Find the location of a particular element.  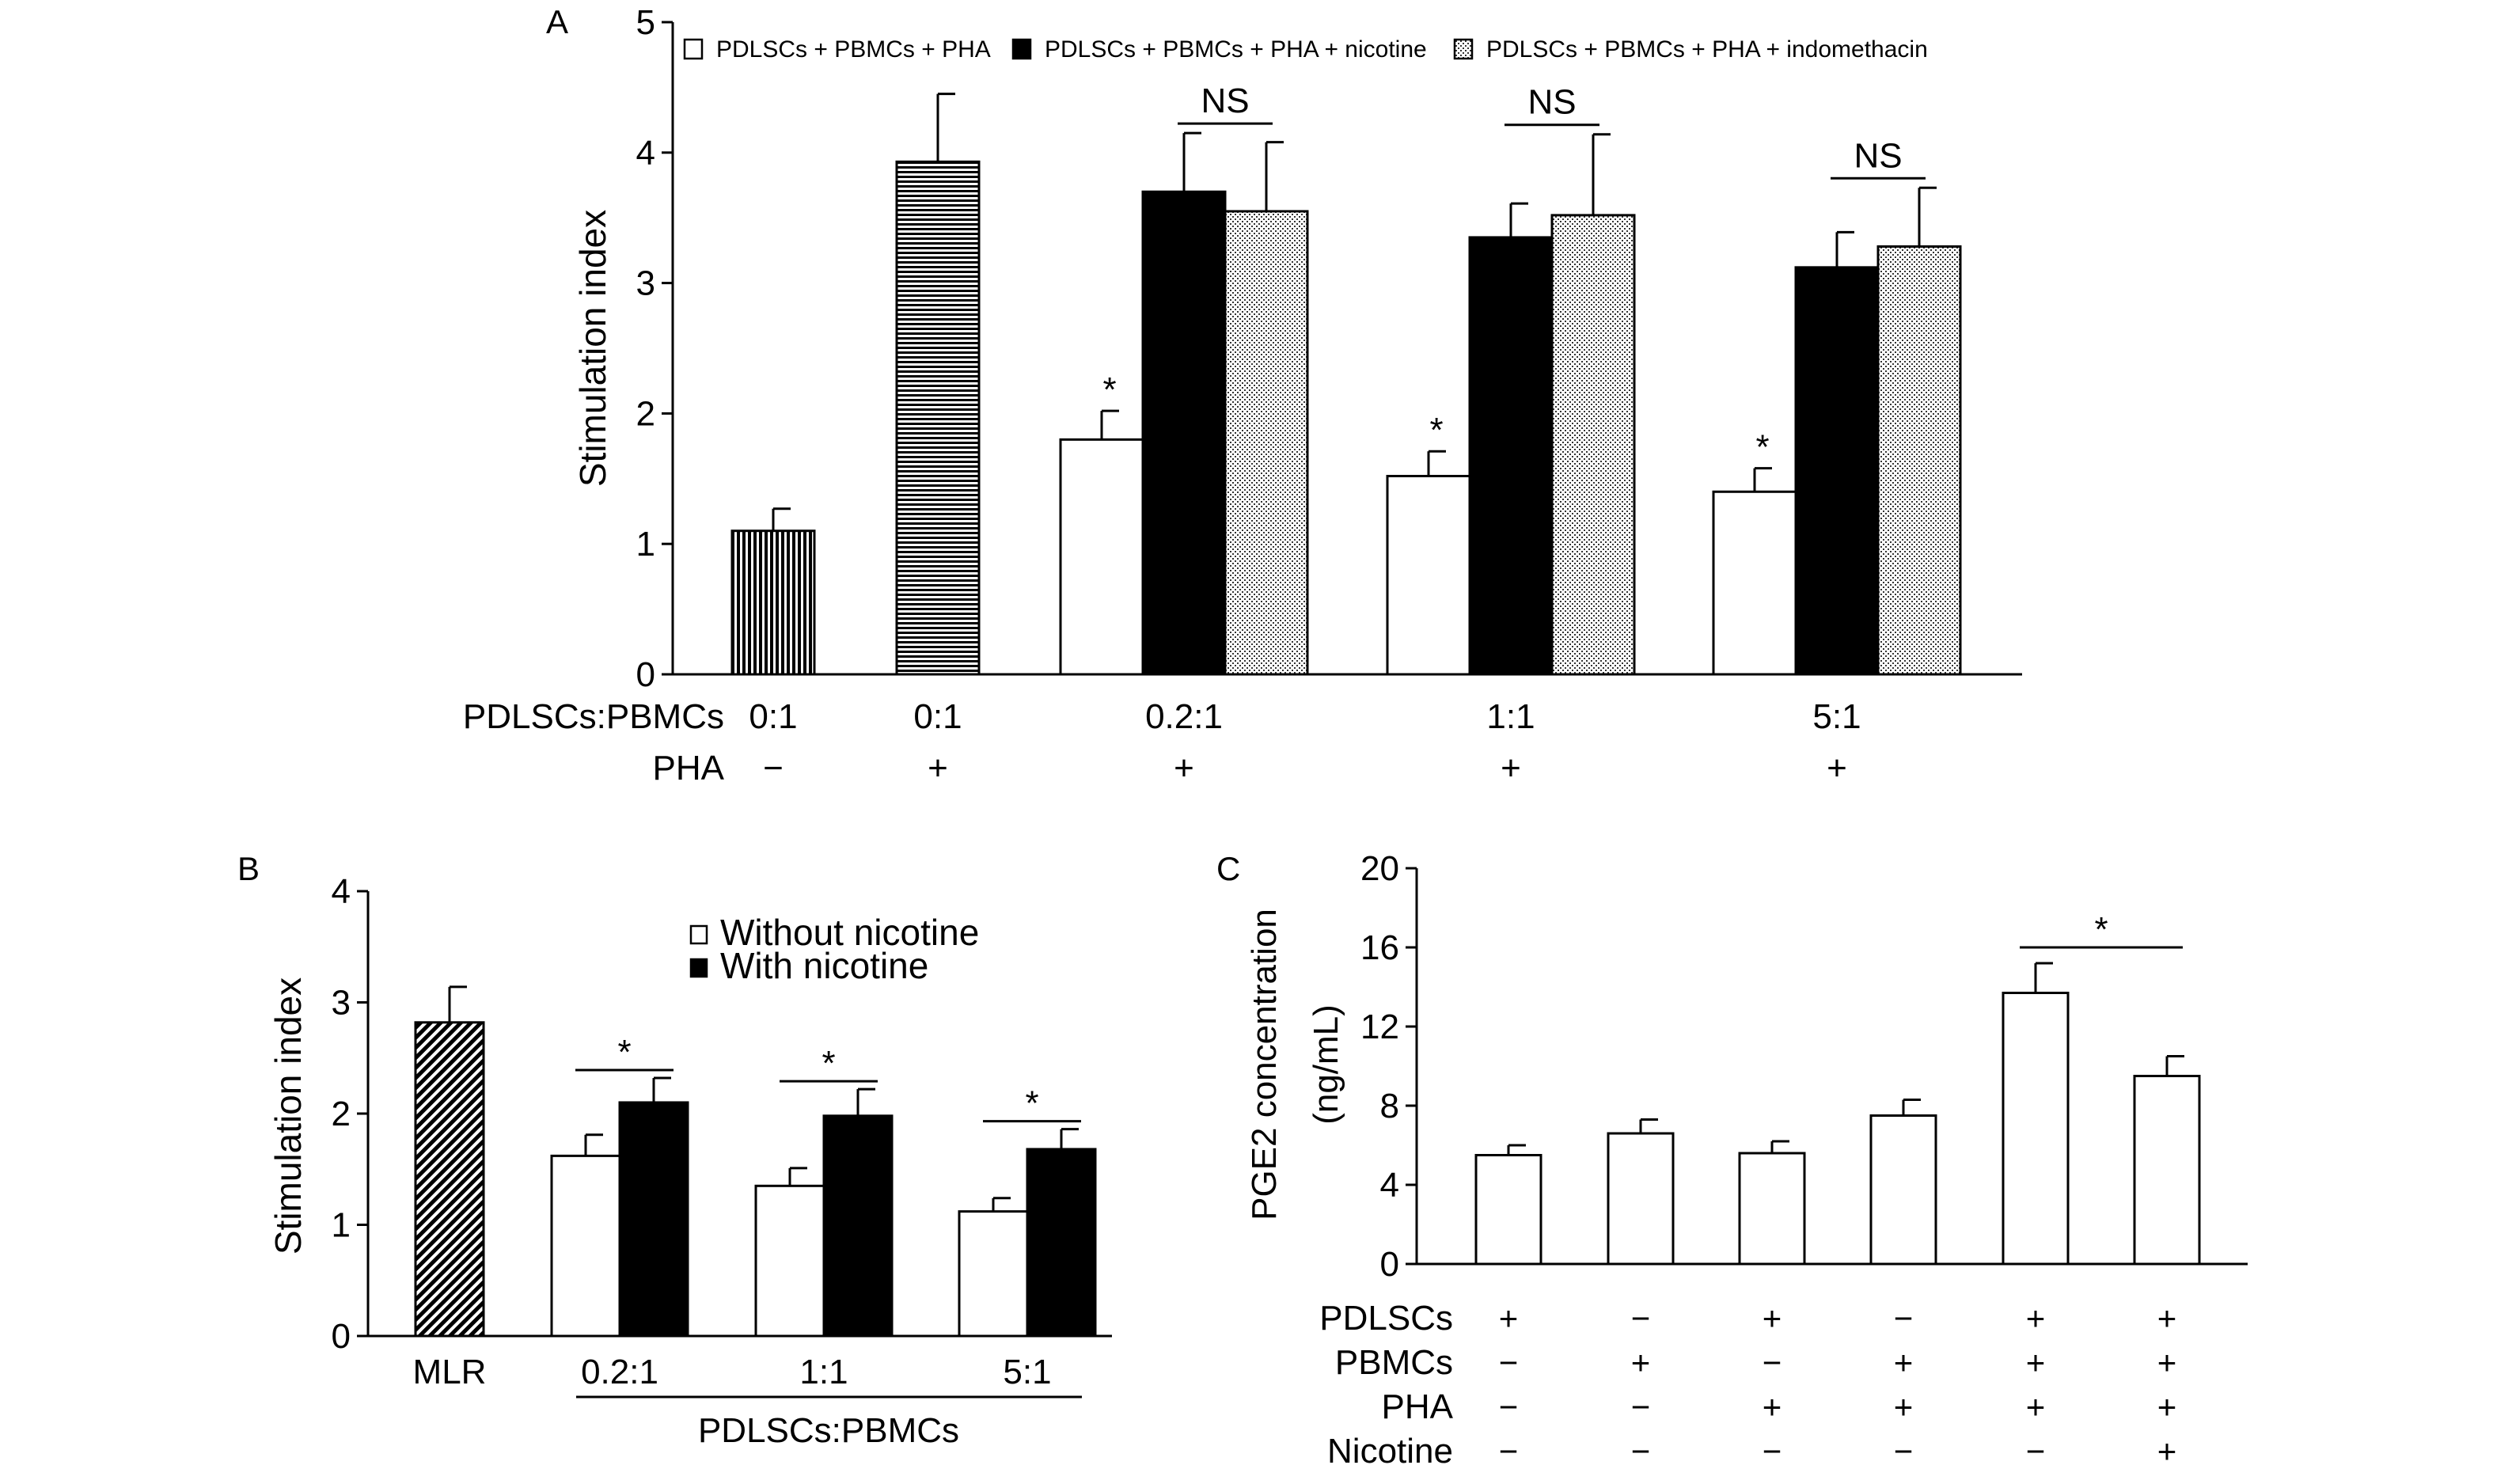

panel-a-ratio-label: 0:1 is located at coordinates (773, 716).